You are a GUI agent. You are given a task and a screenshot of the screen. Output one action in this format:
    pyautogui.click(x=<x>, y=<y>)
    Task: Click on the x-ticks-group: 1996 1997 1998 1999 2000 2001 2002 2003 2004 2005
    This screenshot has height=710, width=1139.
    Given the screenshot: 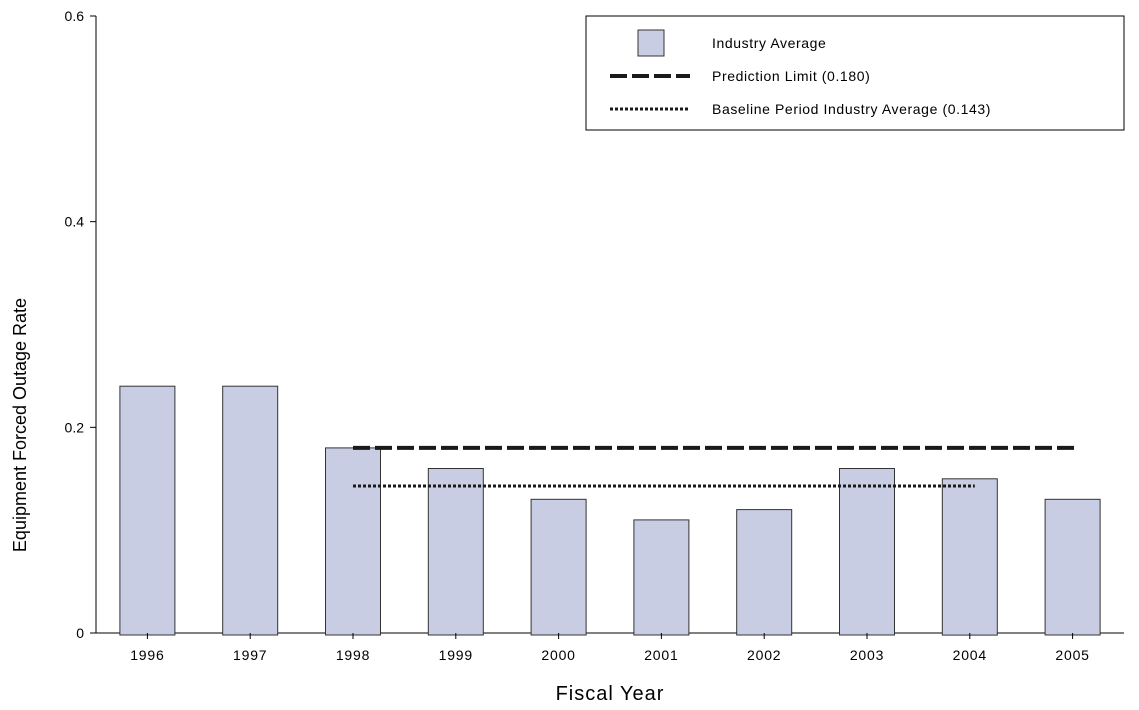 What is the action you would take?
    pyautogui.click(x=609, y=648)
    